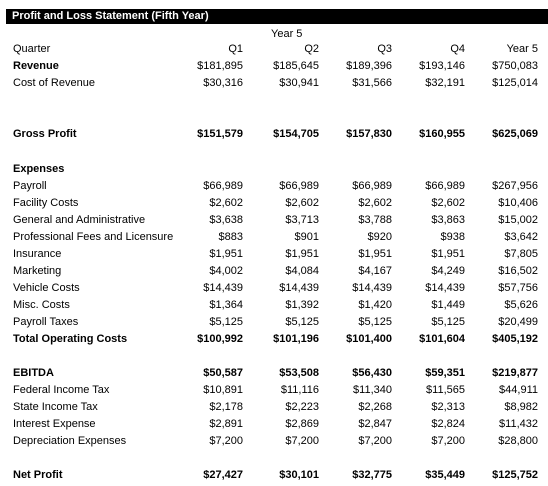 The height and width of the screenshot is (486, 548). What do you see at coordinates (448, 407) in the screenshot?
I see `cell-q4: $2,313` at bounding box center [448, 407].